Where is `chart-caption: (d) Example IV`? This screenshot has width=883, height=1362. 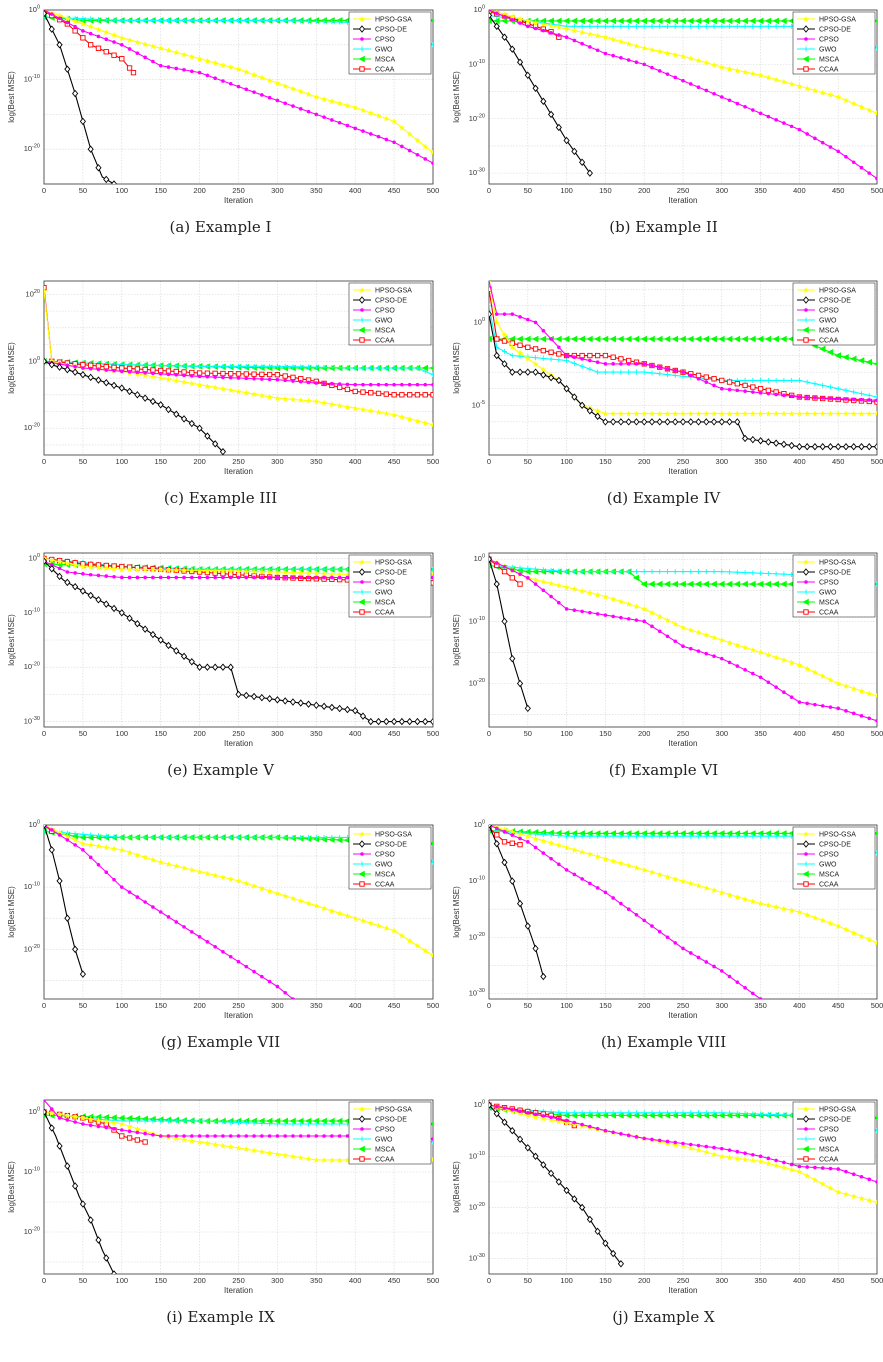 chart-caption: (d) Example IV is located at coordinates (663, 498).